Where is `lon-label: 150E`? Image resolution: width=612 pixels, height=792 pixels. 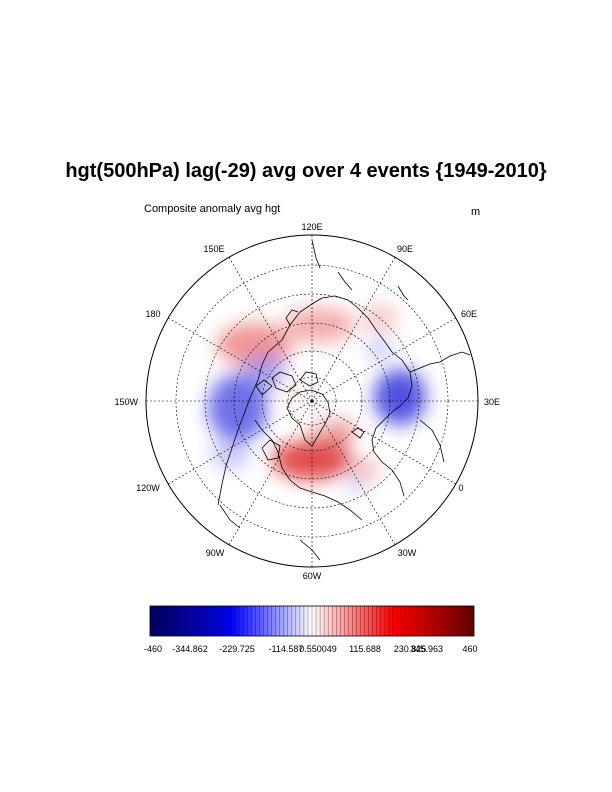
lon-label: 150E is located at coordinates (213, 249).